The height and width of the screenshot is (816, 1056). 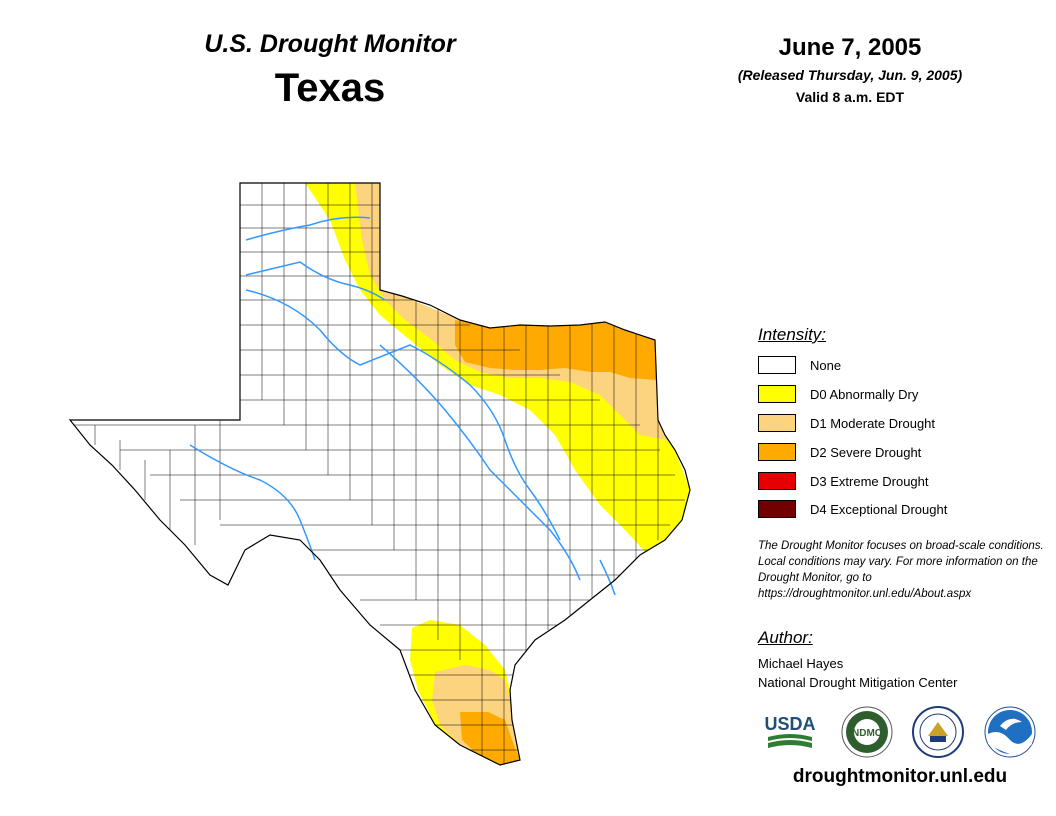 I want to click on legend-item-d4: D4 Exceptional Drought, so click(x=852, y=509).